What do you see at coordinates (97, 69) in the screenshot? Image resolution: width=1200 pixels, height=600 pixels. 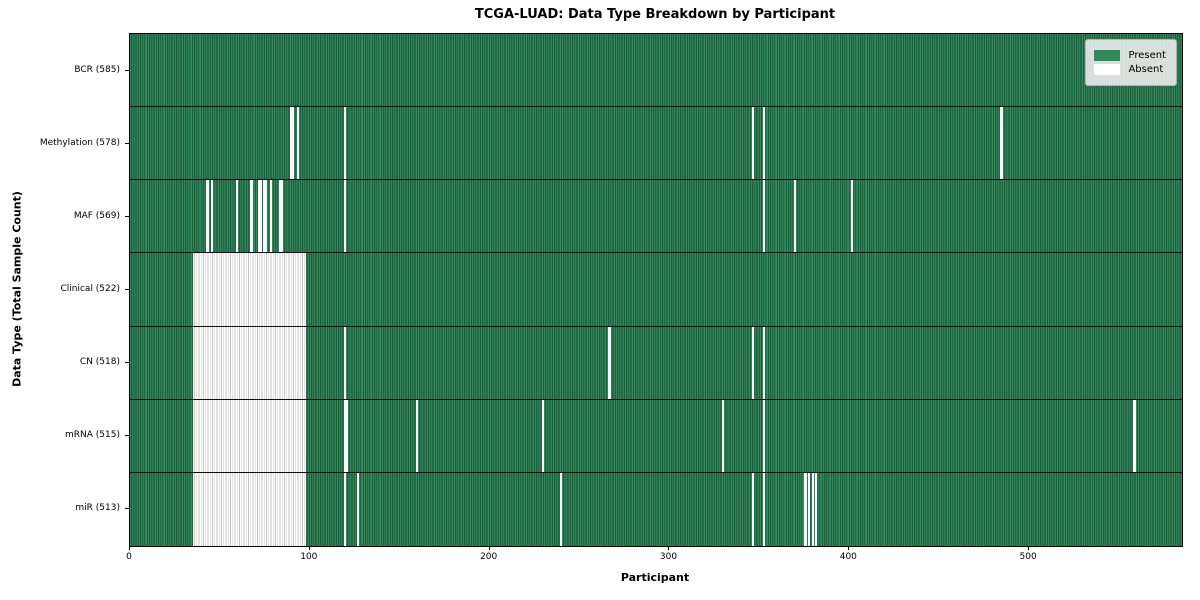 I see `y-tick-label-BCR: BCR (585)` at bounding box center [97, 69].